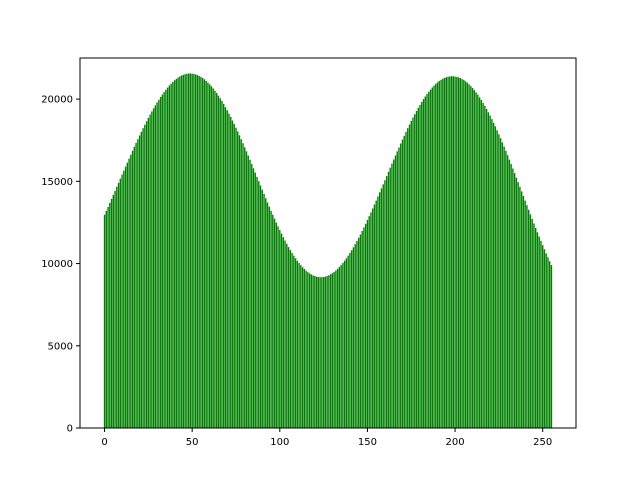 This screenshot has height=484, width=640. Describe the element at coordinates (279, 442) in the screenshot. I see `x-tick-label: 100` at that location.